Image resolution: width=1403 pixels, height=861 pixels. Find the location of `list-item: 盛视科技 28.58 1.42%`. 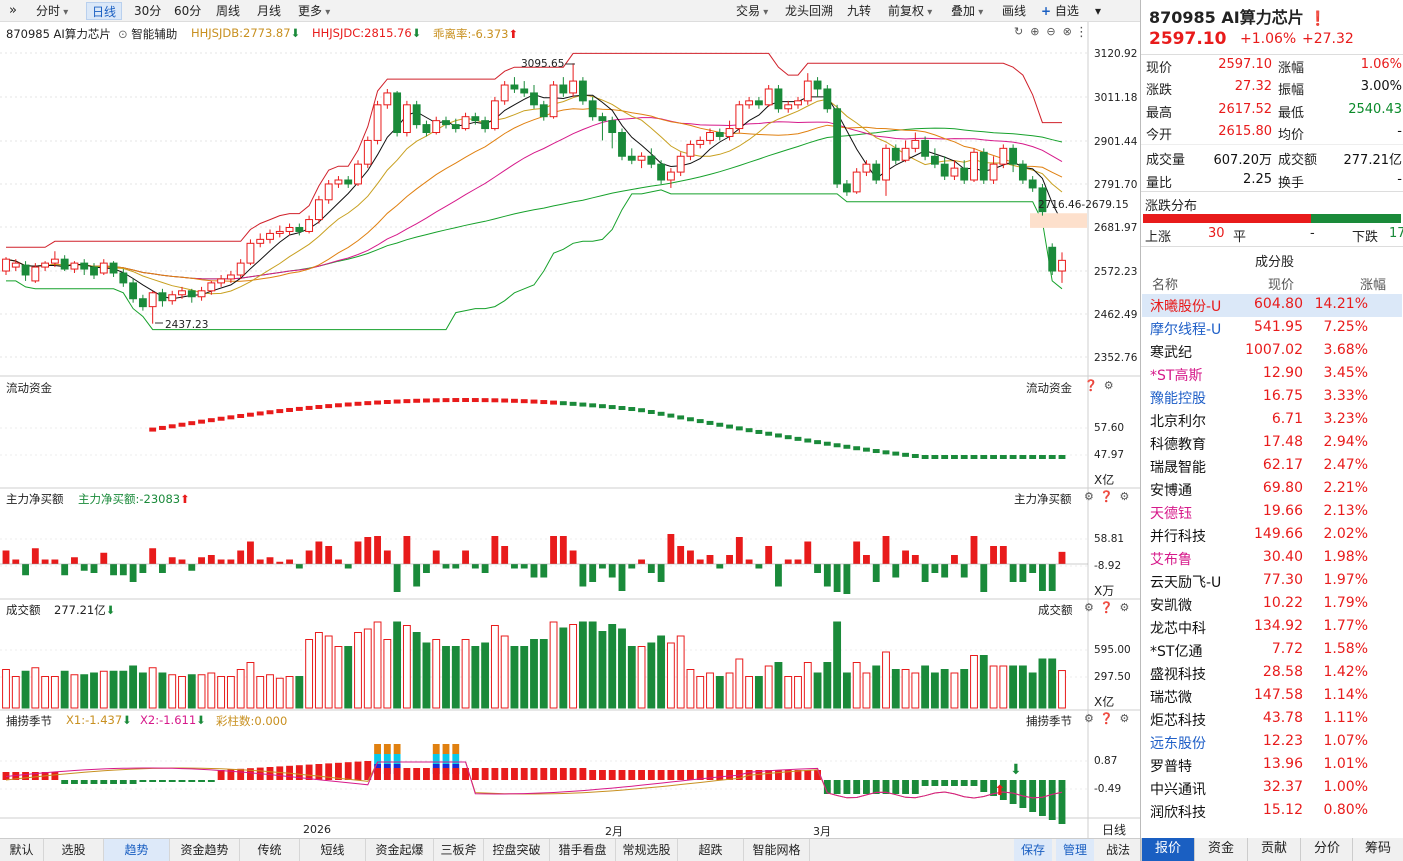

list-item: 盛视科技 28.58 1.42% is located at coordinates (1272, 673).